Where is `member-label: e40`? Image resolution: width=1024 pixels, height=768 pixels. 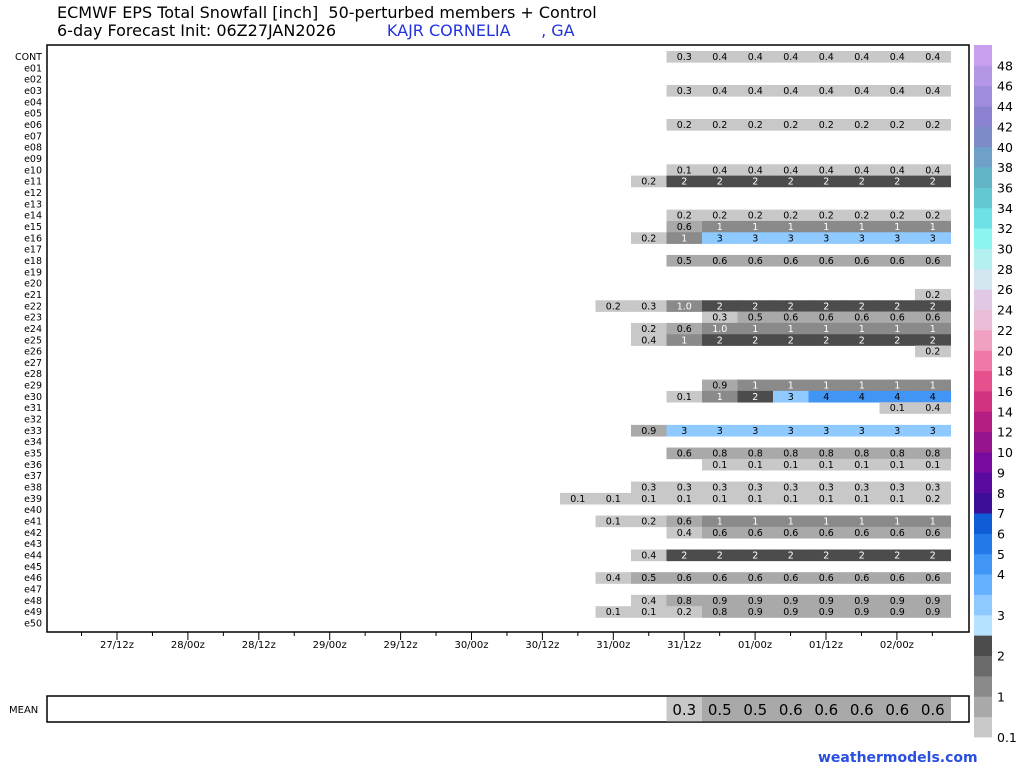 member-label: e40 is located at coordinates (33, 510).